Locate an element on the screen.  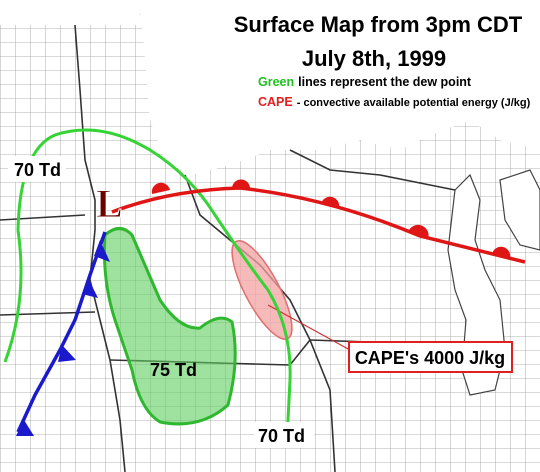
td-label: 75 Td is located at coordinates (173, 370).